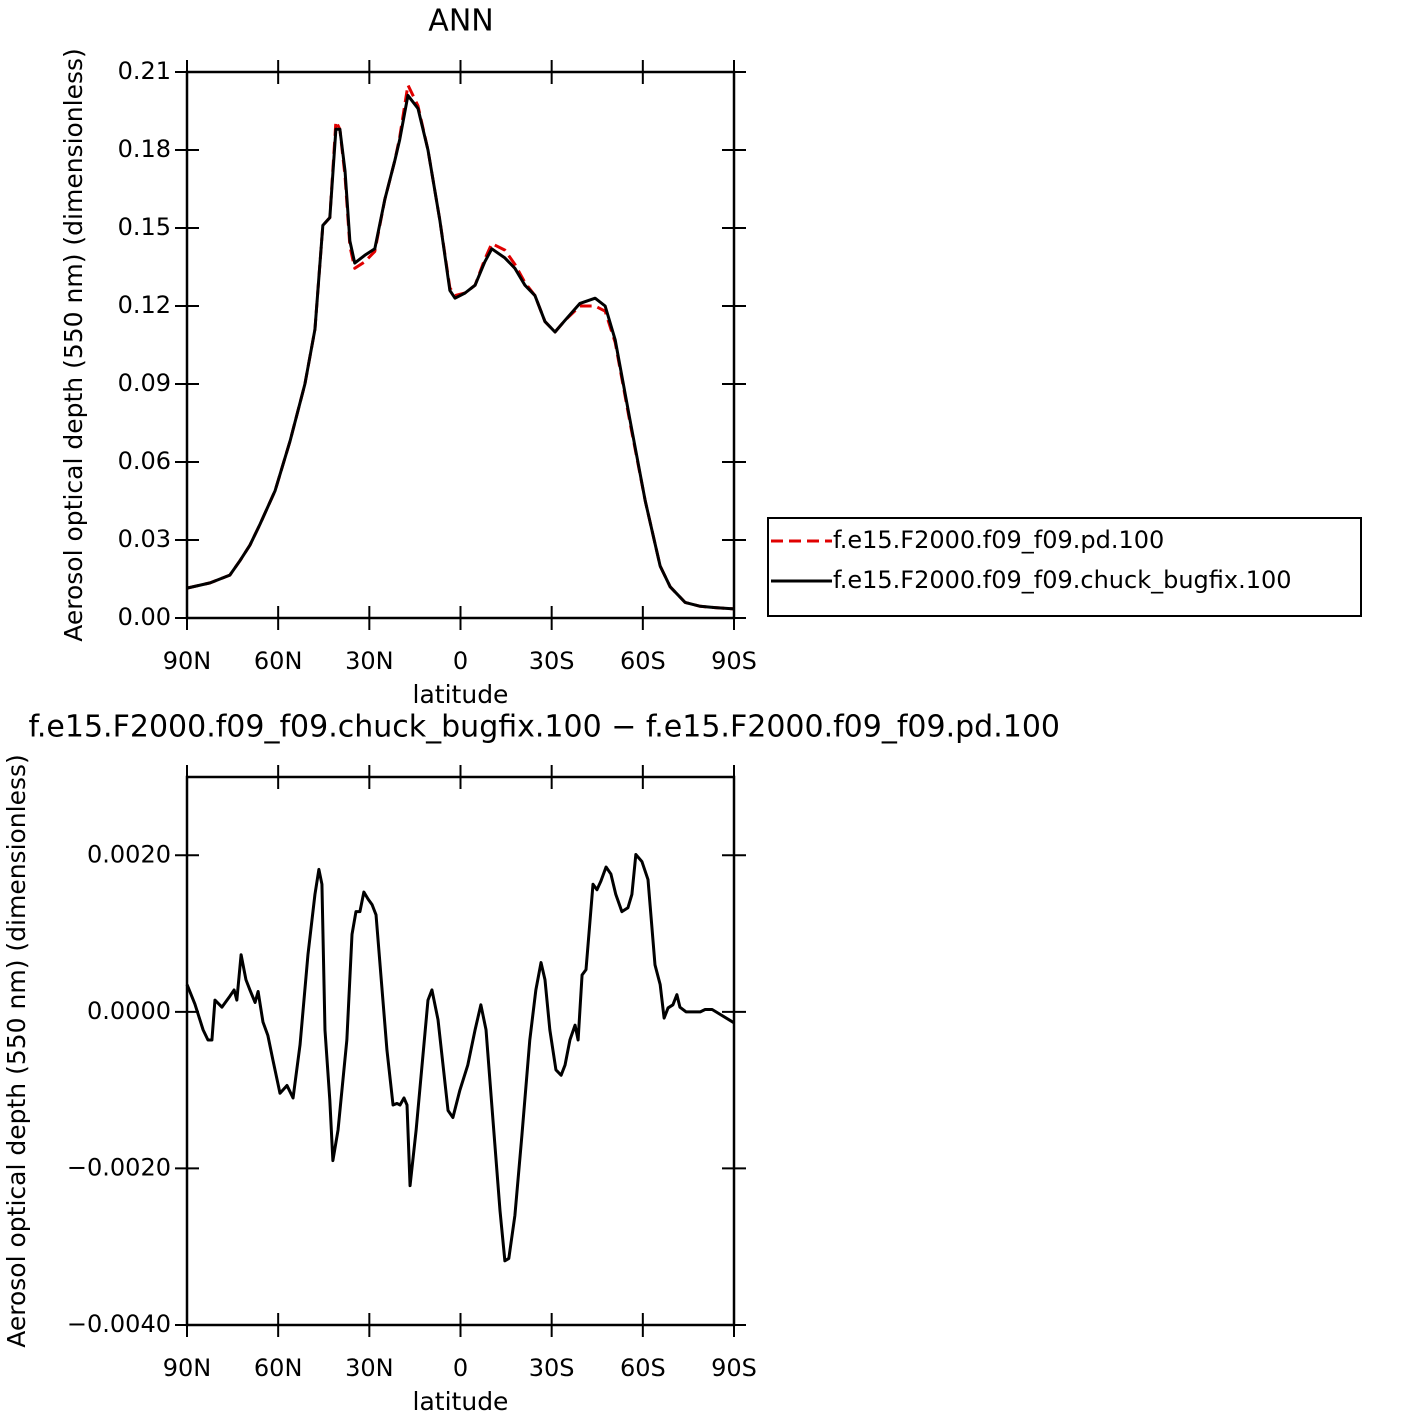 The width and height of the screenshot is (1422, 1424). I want to click on legend-box, so click(1064, 567).